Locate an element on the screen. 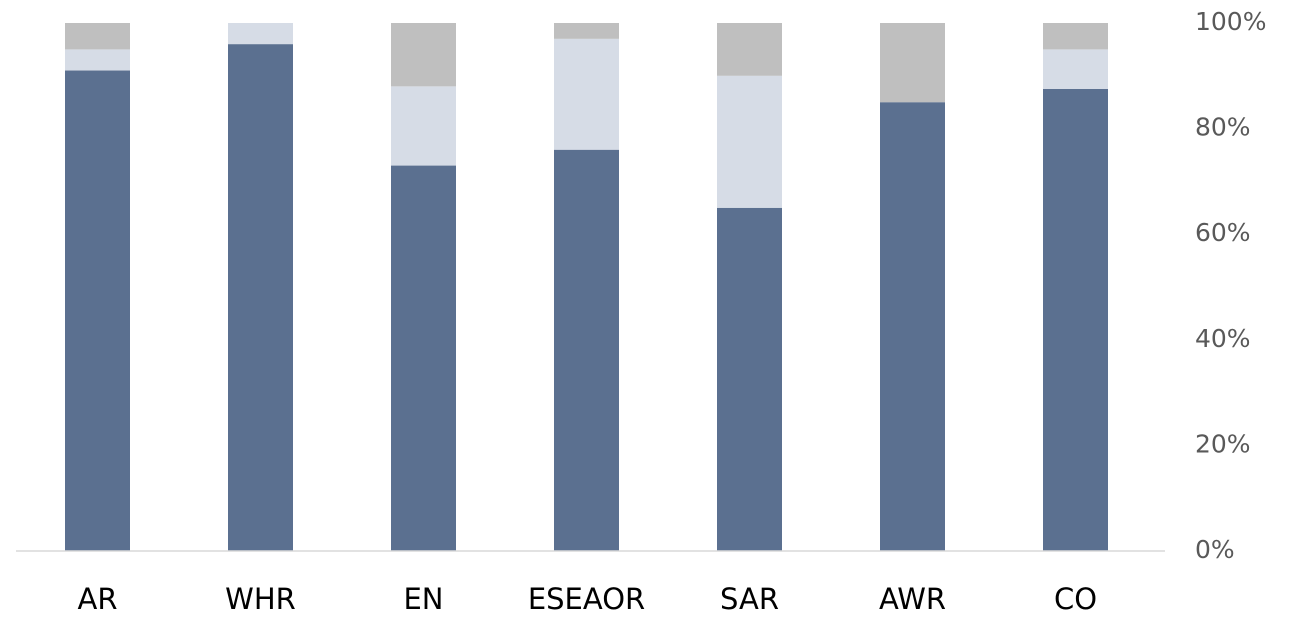 The width and height of the screenshot is (1291, 617). x-tick-label: AR is located at coordinates (98, 599).